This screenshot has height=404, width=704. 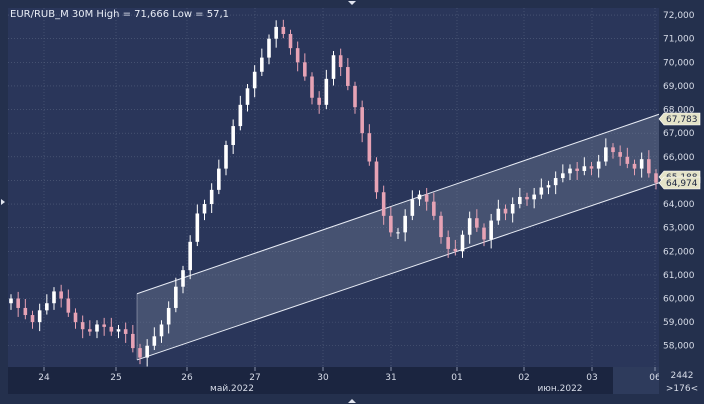 I want to click on price-markers: 67,78365,18864,974, so click(x=679, y=151).